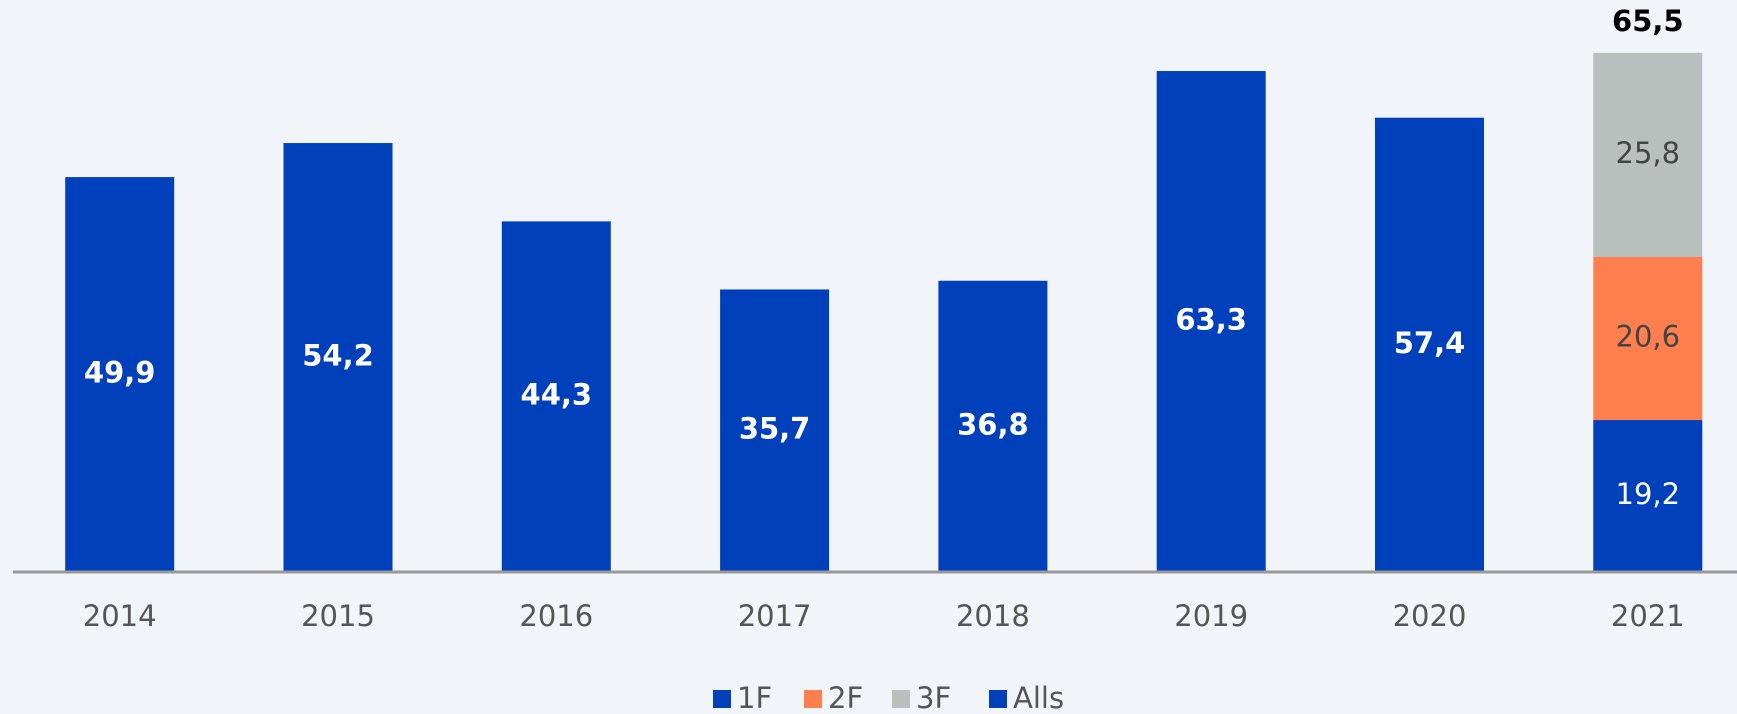  What do you see at coordinates (1038, 697) in the screenshot?
I see `legend-label: Alls` at bounding box center [1038, 697].